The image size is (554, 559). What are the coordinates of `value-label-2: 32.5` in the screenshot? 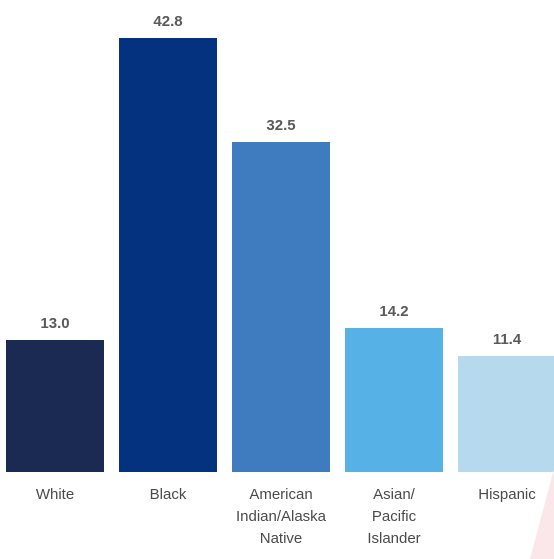 It's located at (281, 126).